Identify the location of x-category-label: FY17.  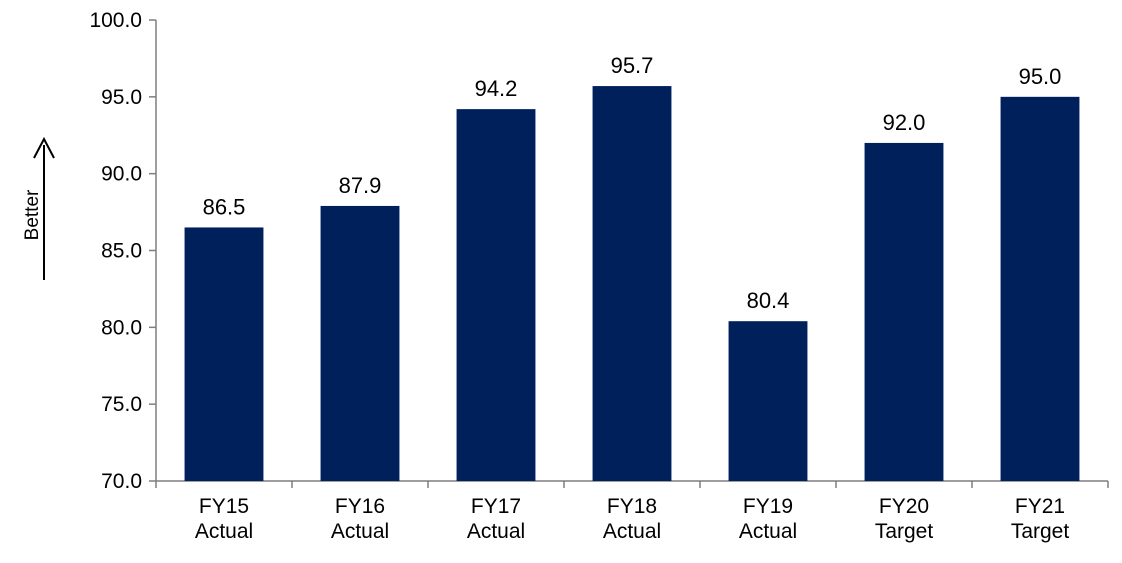
(496, 506).